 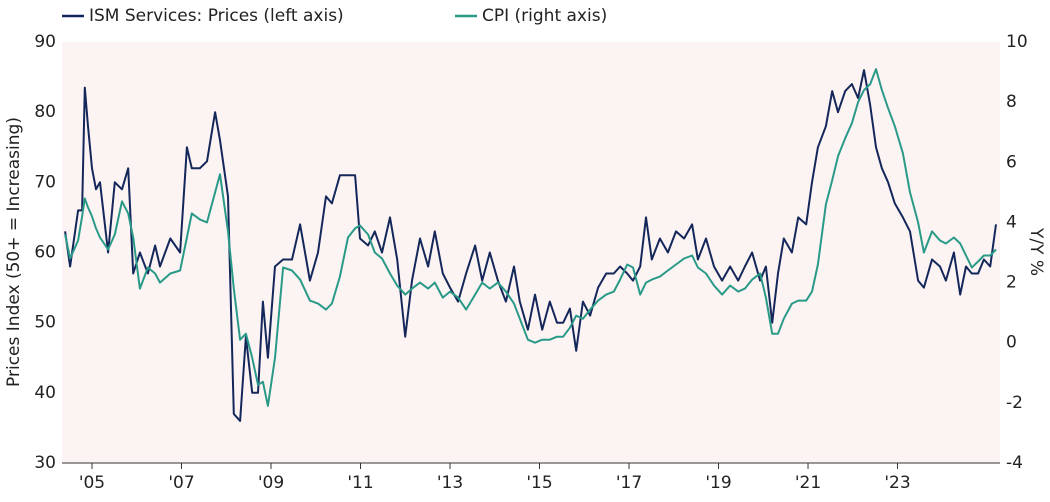 What do you see at coordinates (271, 483) in the screenshot?
I see `x-tick-label: '09` at bounding box center [271, 483].